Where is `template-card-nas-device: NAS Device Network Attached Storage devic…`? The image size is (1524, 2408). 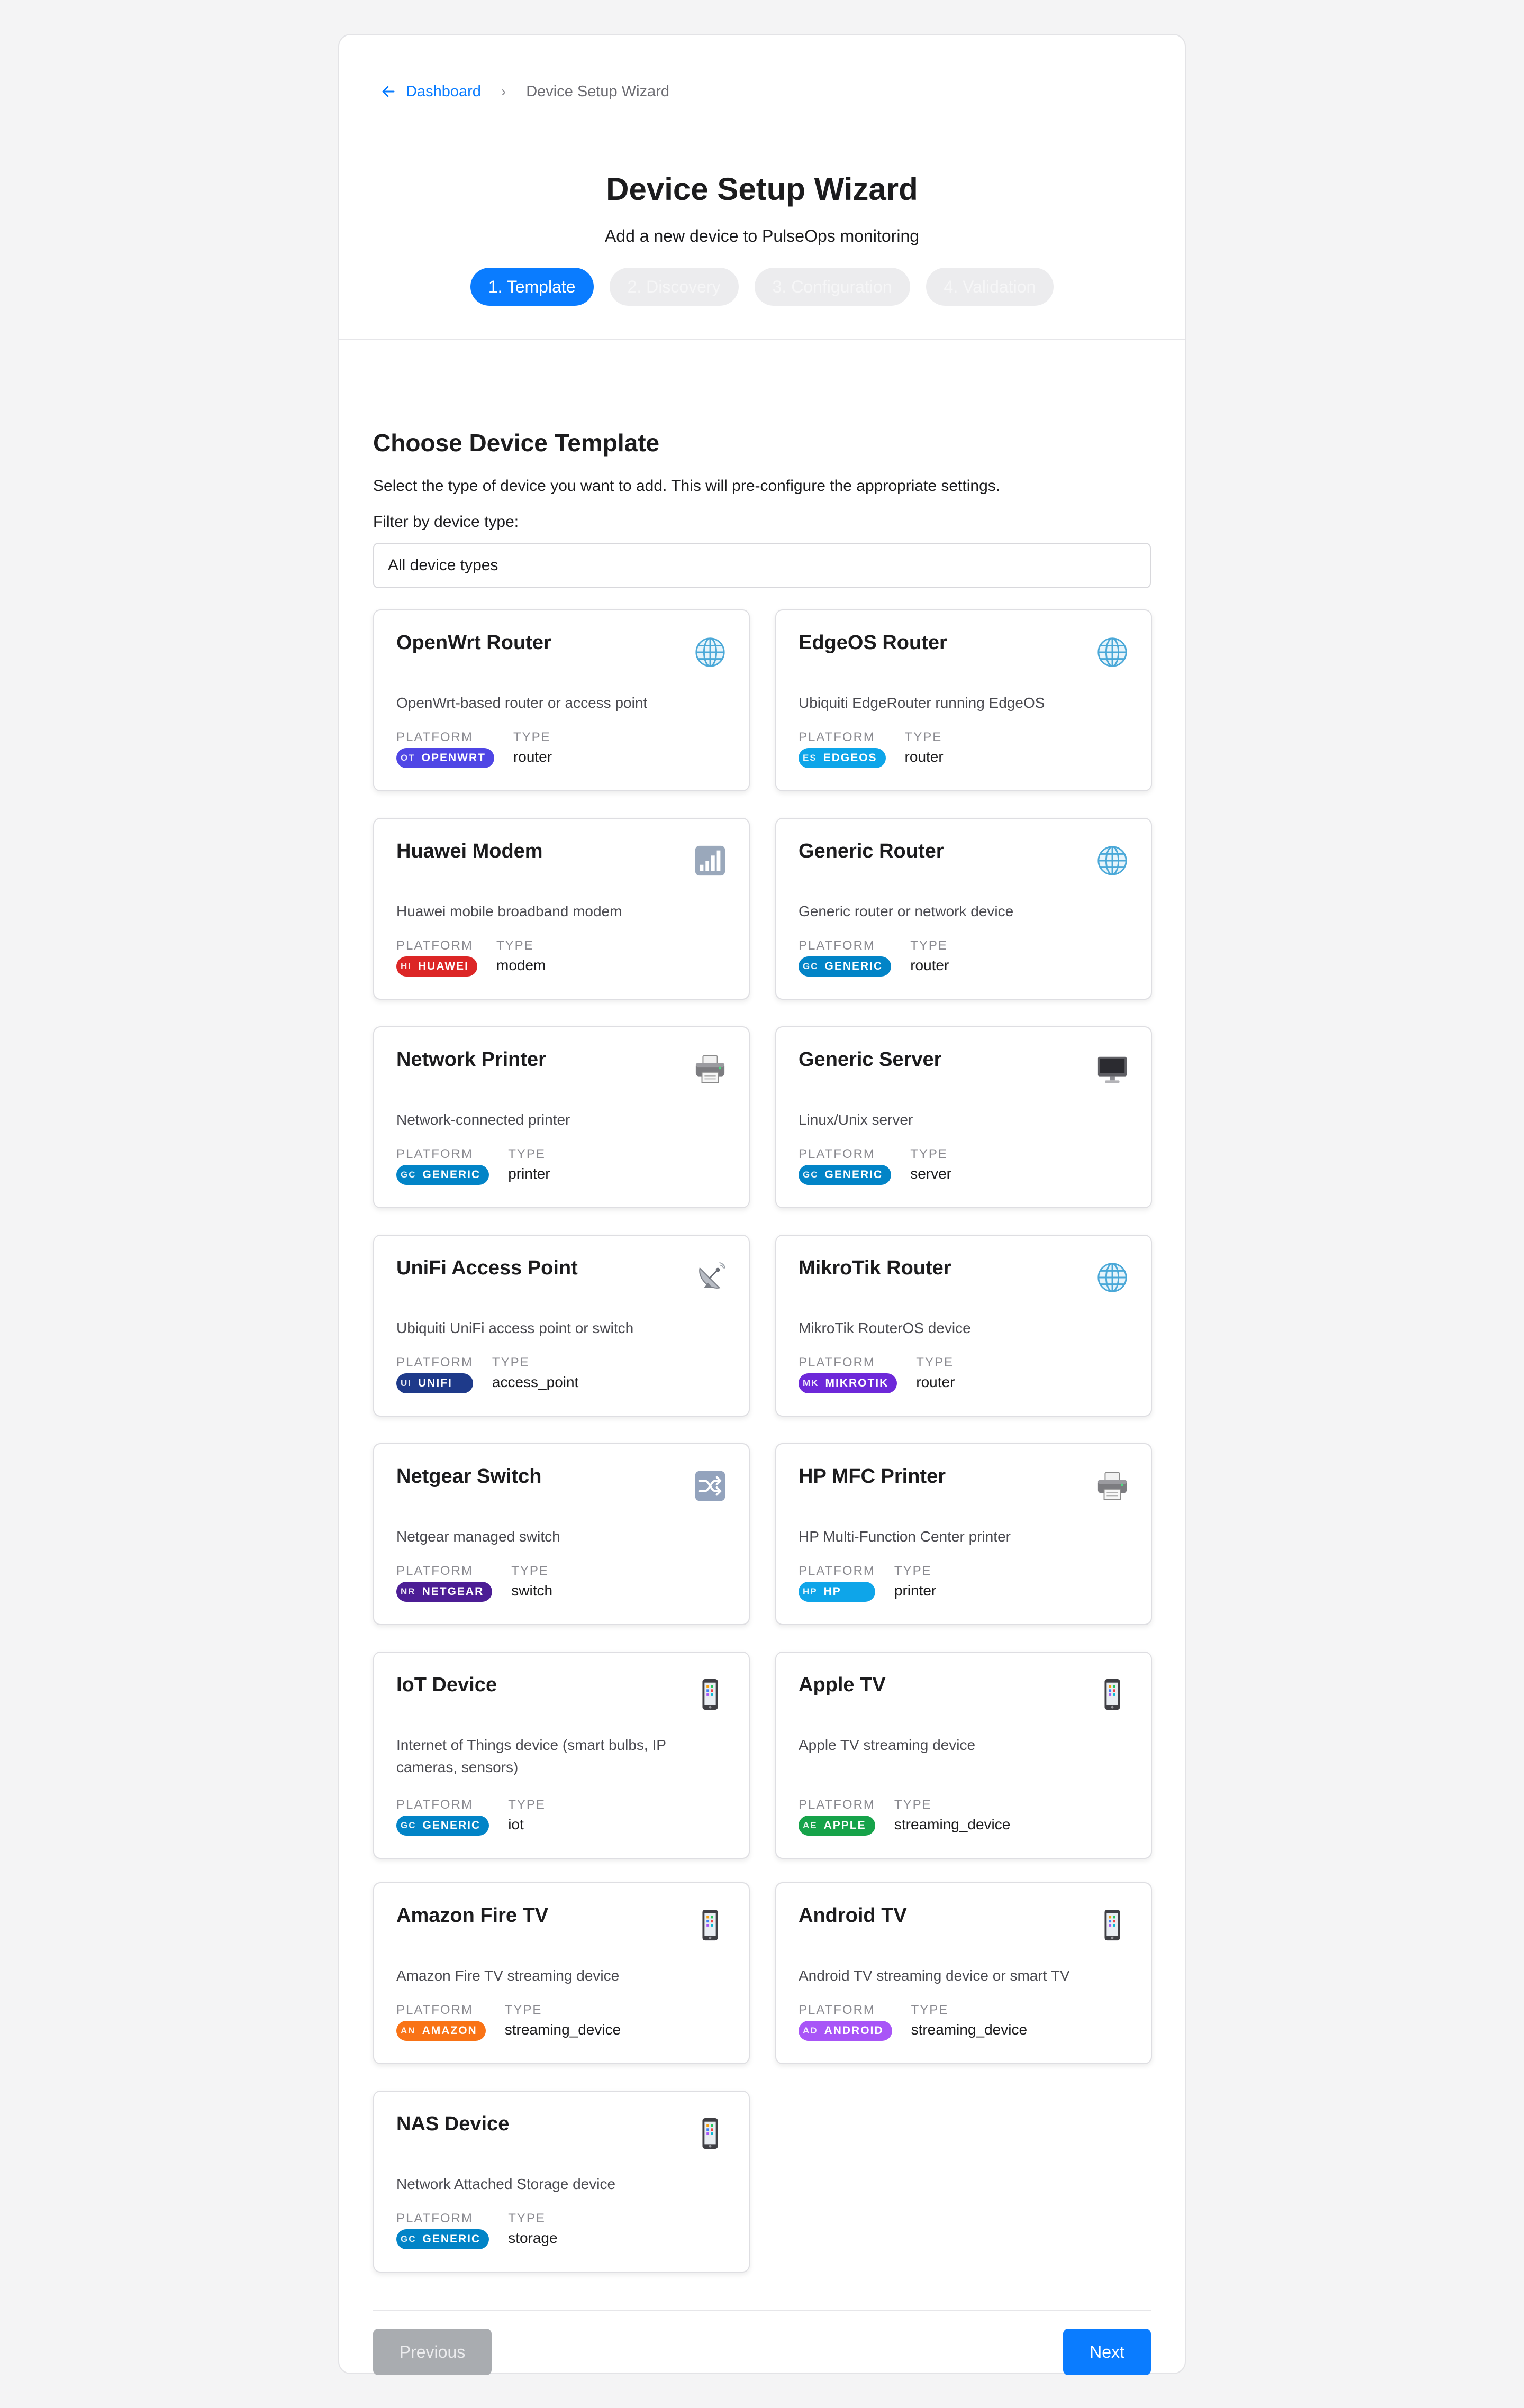 template-card-nas-device: NAS Device Network Attached Storage devic… is located at coordinates (561, 2182).